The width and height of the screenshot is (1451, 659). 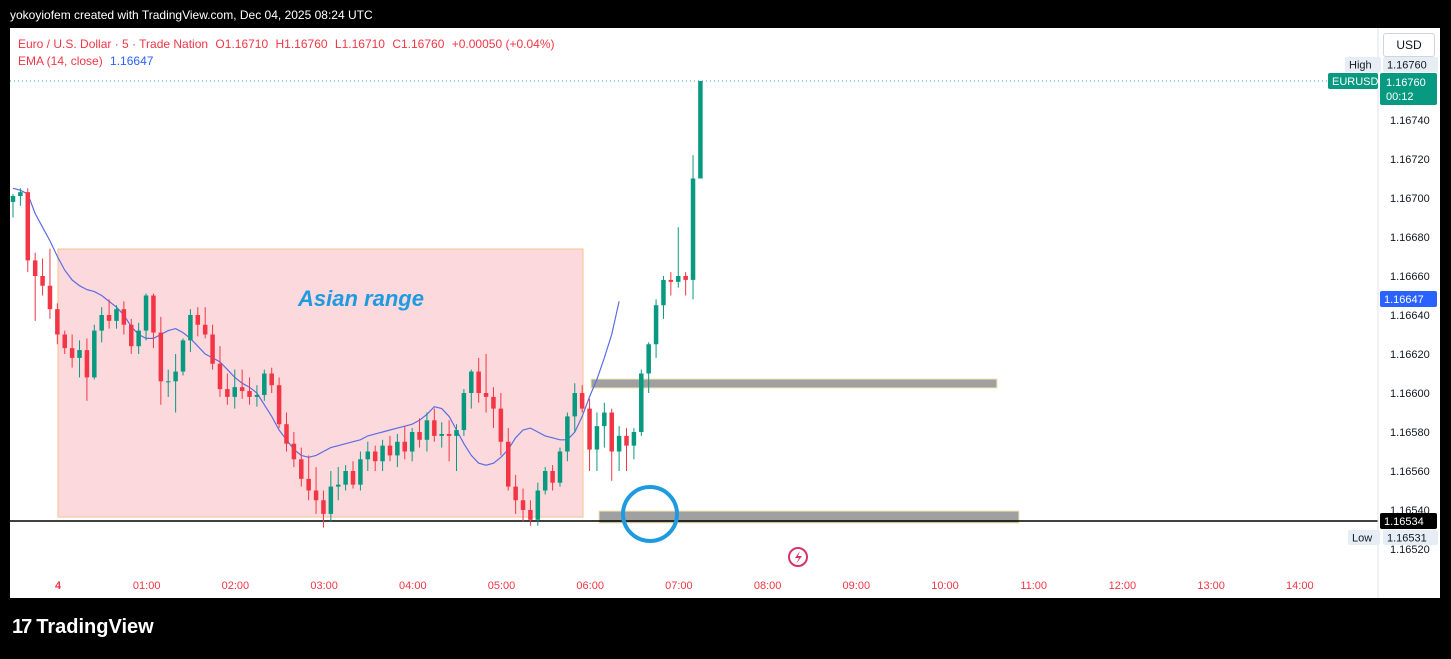 I want to click on ema-price-tag-bg, so click(x=1408, y=299).